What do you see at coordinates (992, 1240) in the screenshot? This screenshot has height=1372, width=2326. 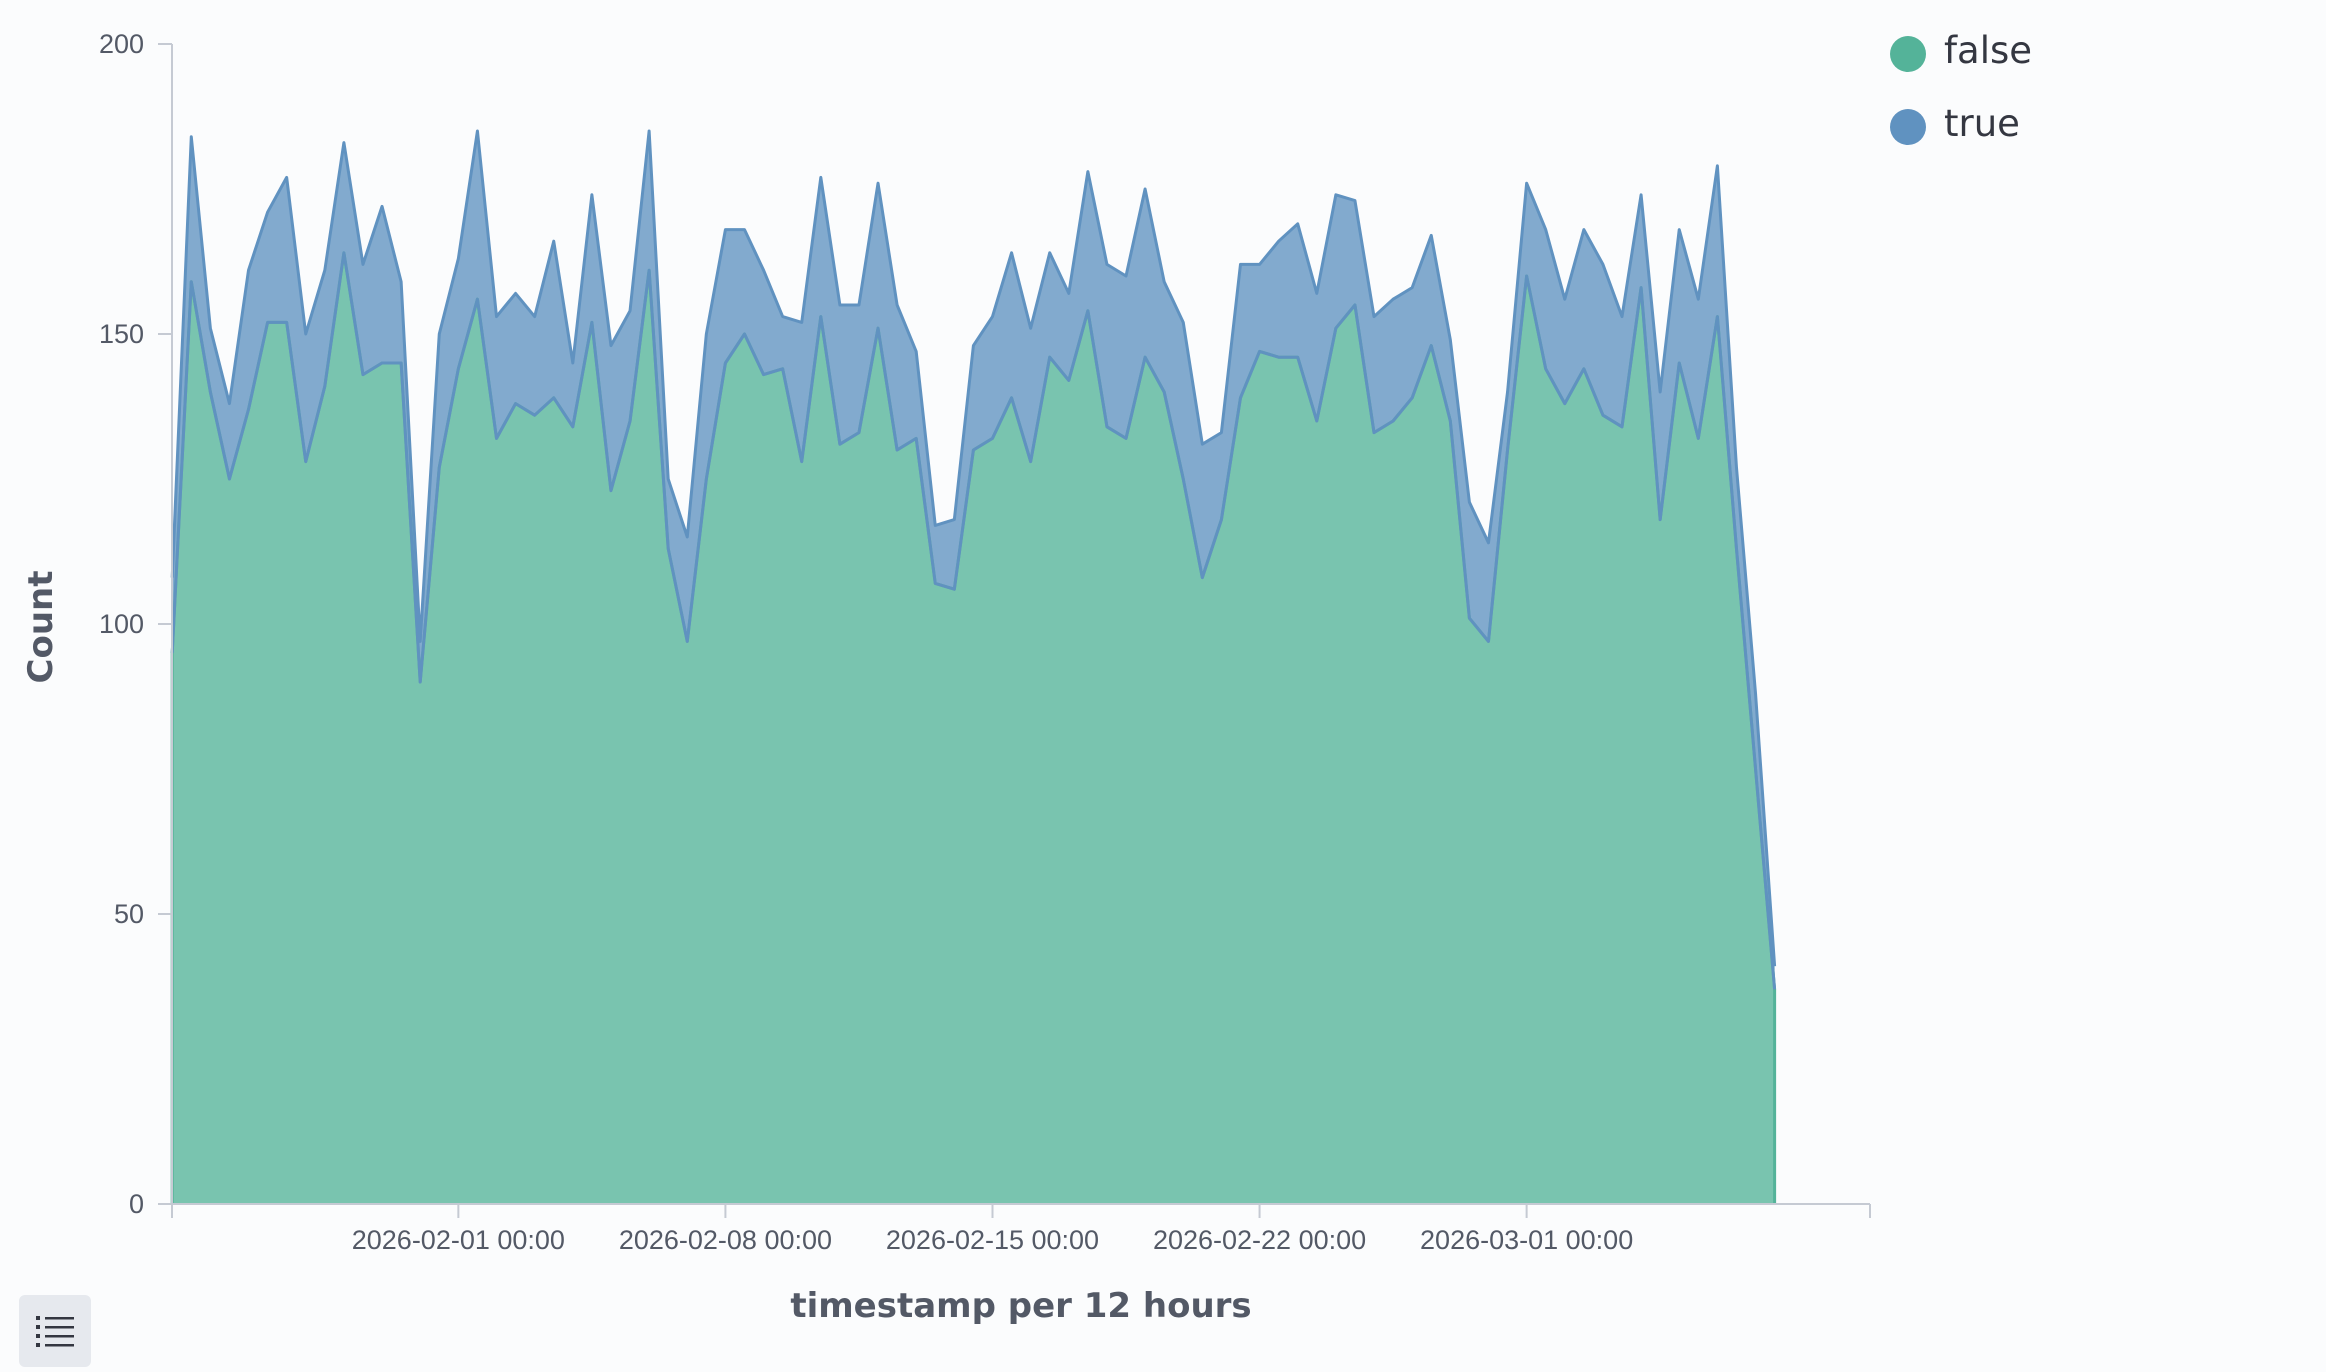 I see `x-tick-label: 2026-02-15 00:00` at bounding box center [992, 1240].